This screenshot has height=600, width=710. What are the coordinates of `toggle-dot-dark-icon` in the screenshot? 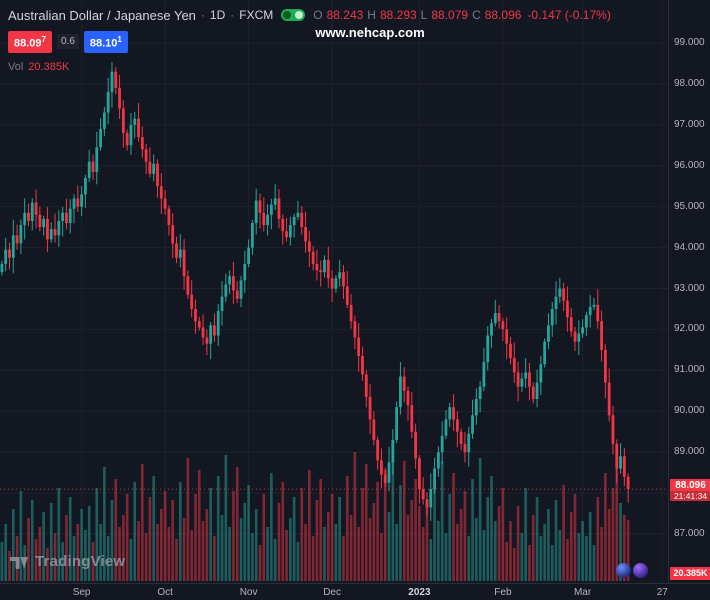 It's located at (287, 15).